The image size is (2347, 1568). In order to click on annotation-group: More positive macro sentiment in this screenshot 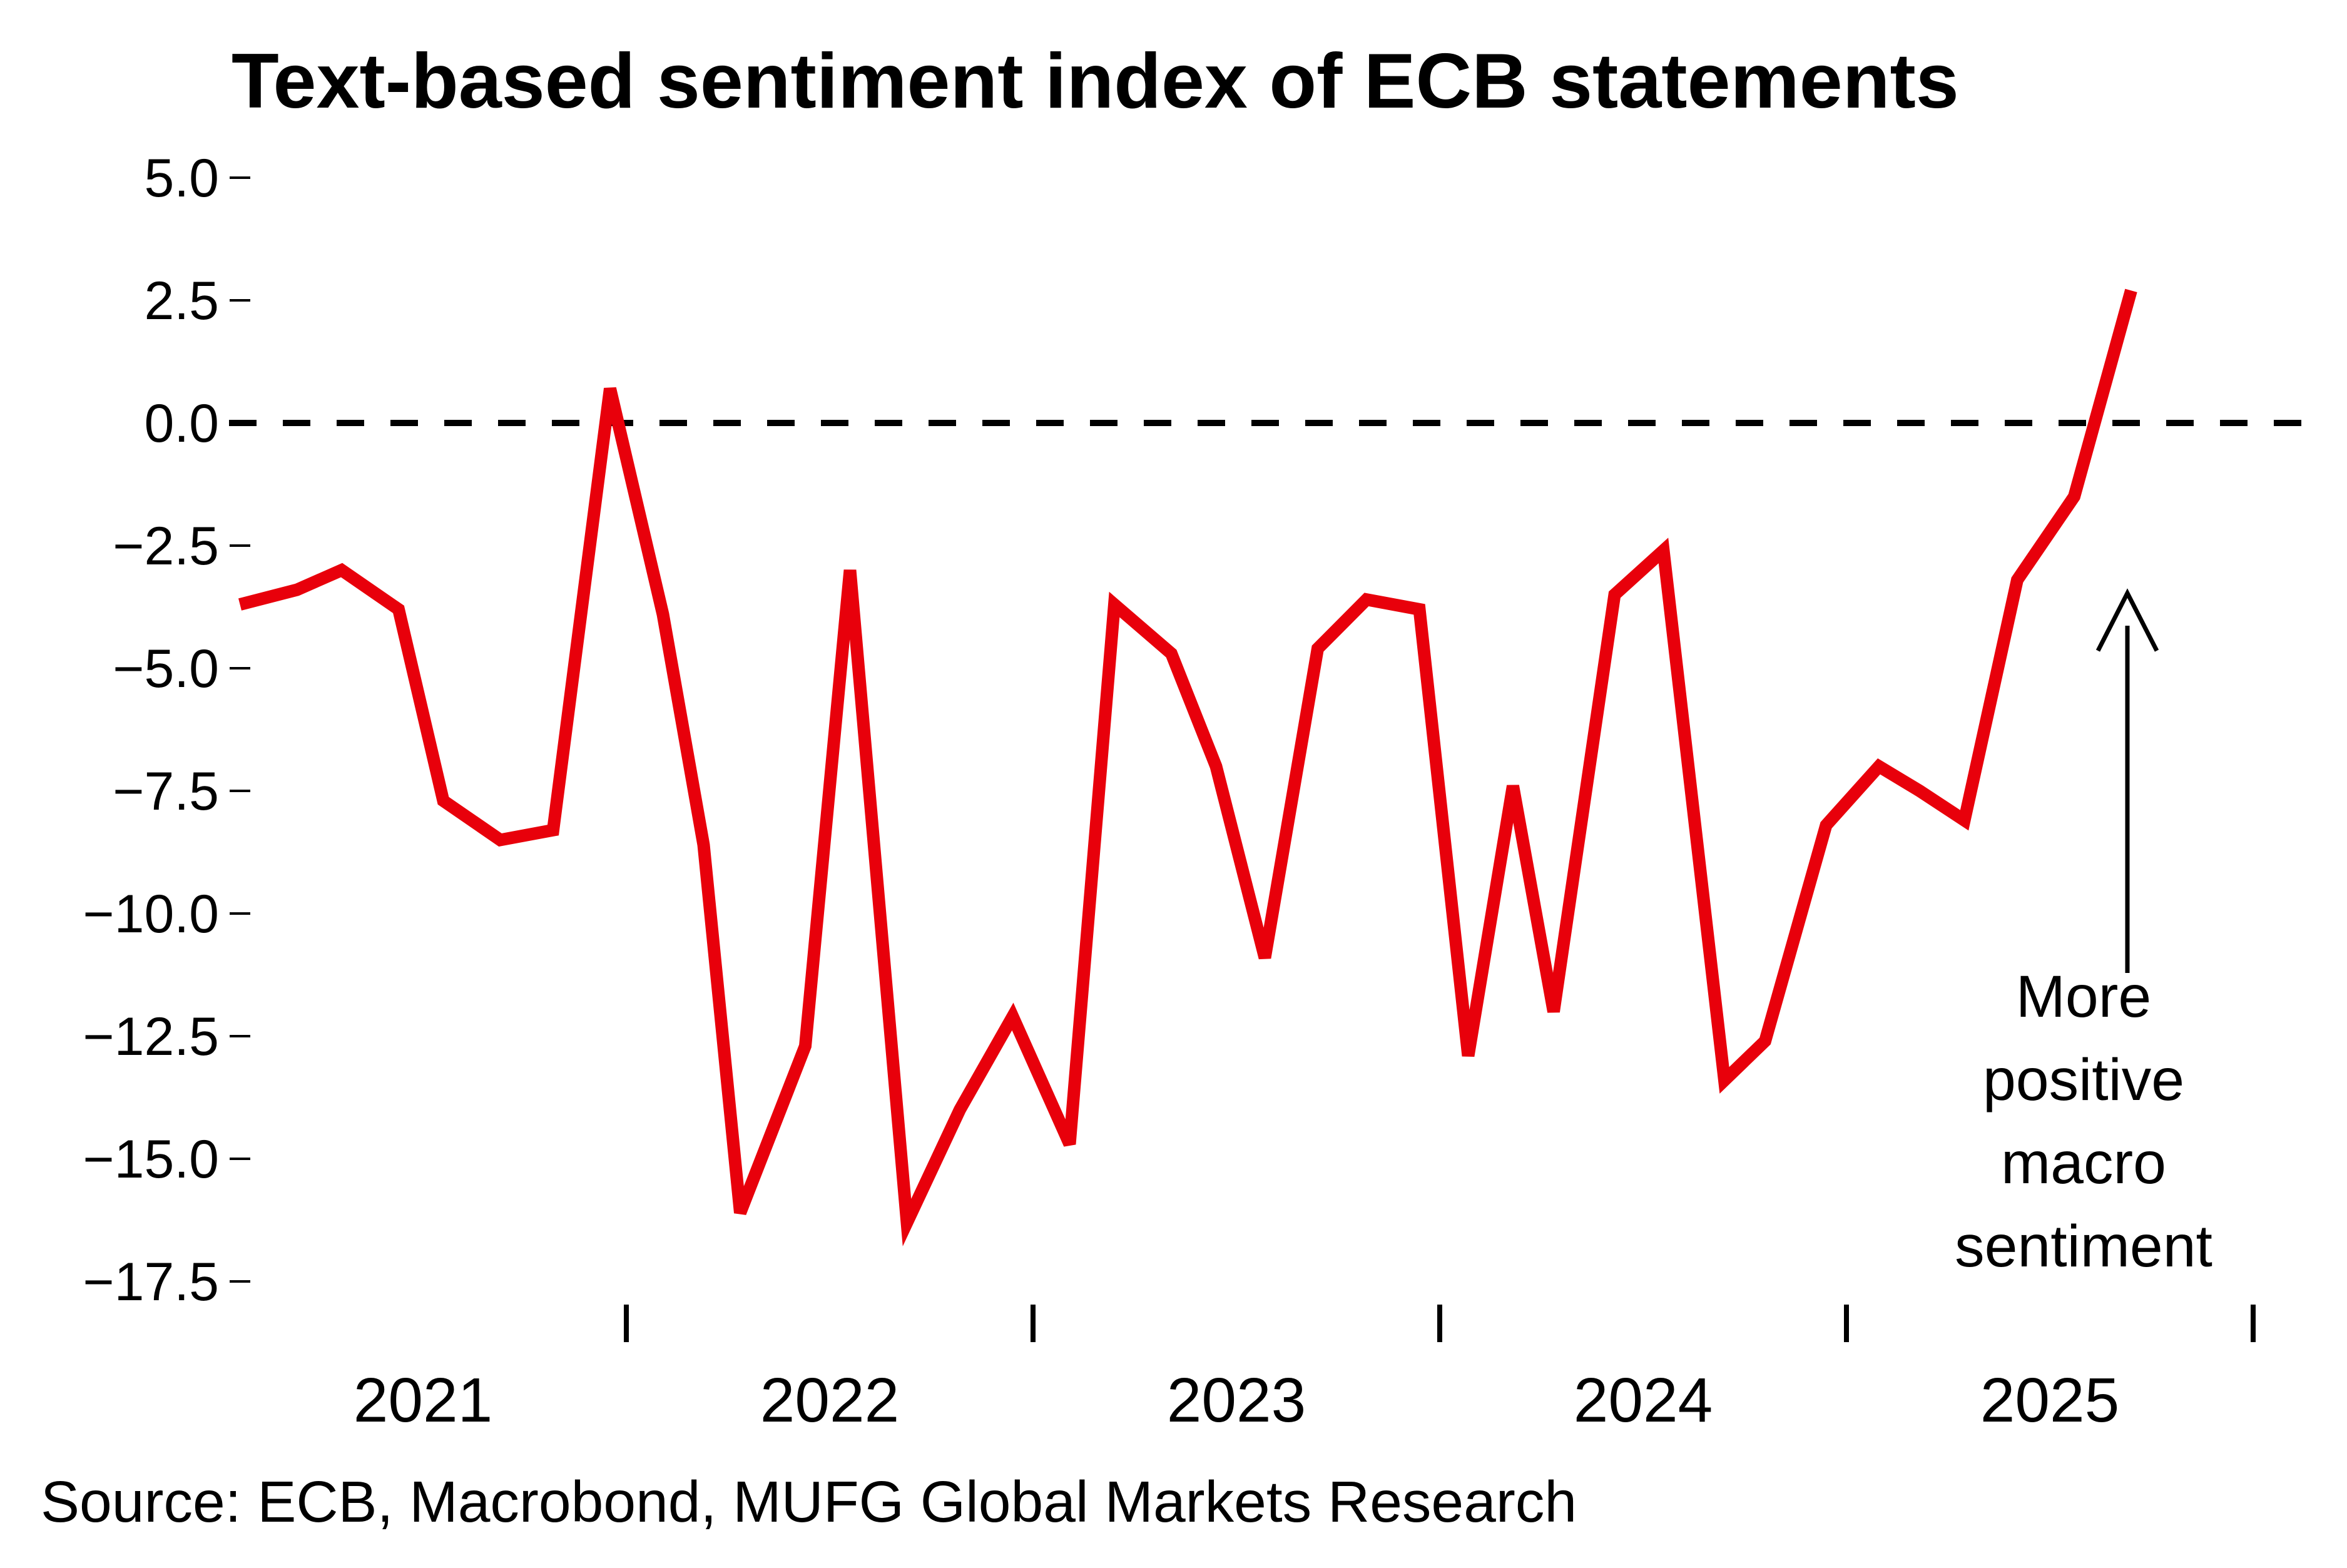, I will do `click(2083, 934)`.